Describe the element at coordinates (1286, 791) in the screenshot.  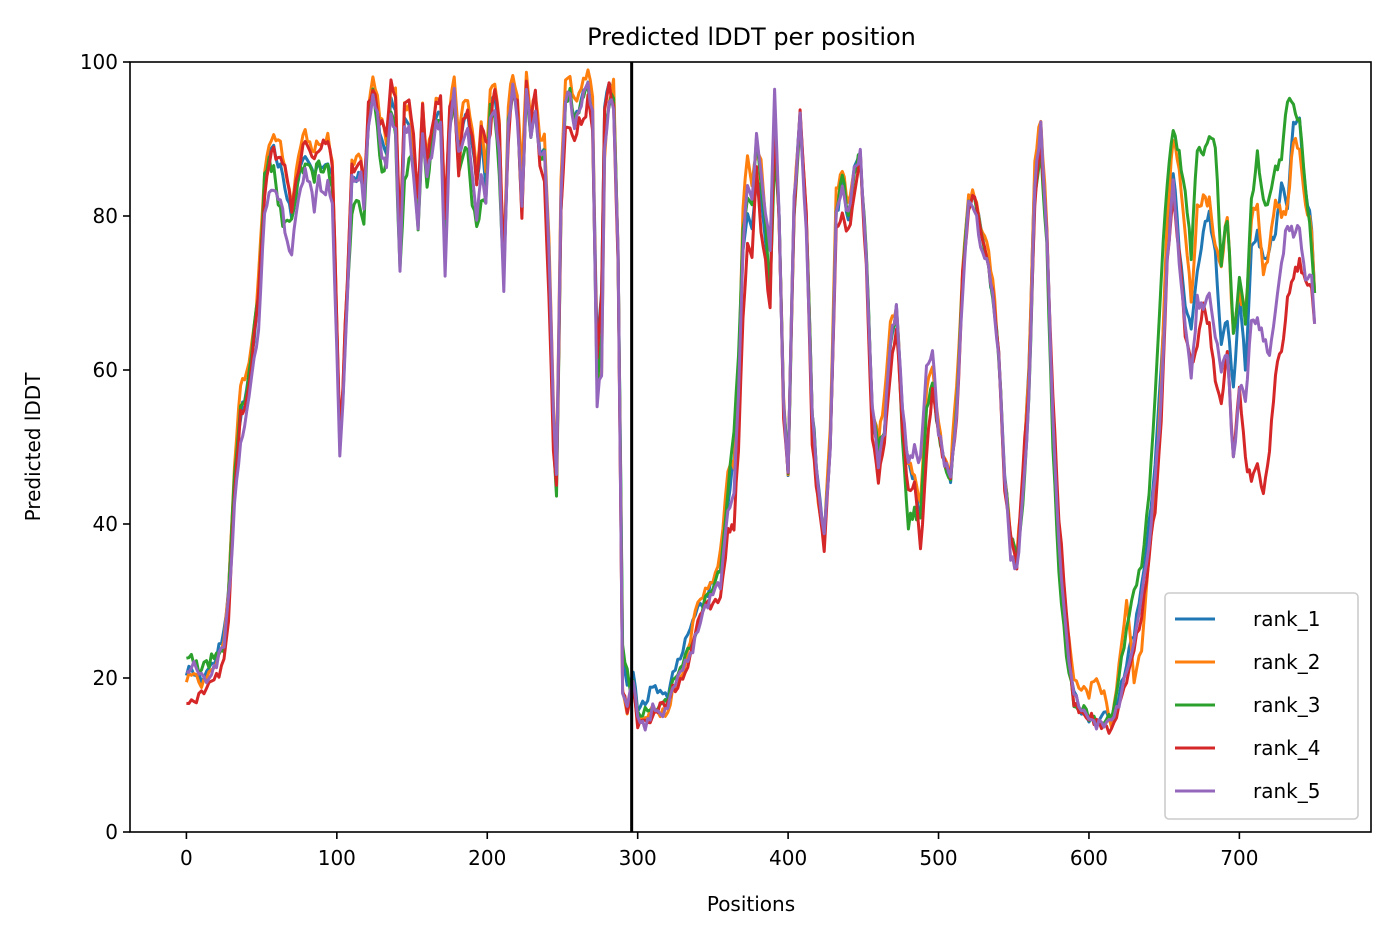
I see `legend-label: rank_5` at that location.